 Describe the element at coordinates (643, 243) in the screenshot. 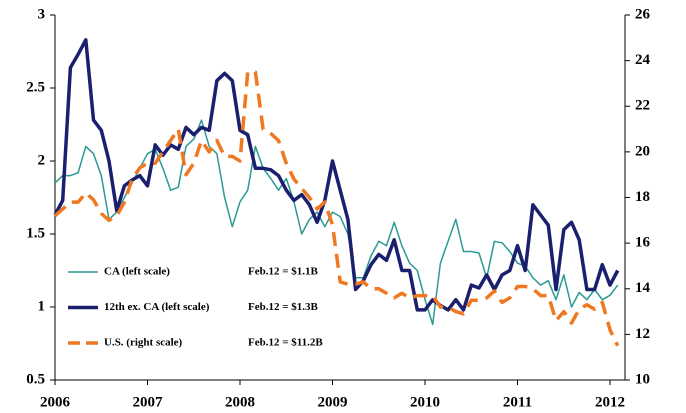

I see `y2-tick-label: 16` at that location.